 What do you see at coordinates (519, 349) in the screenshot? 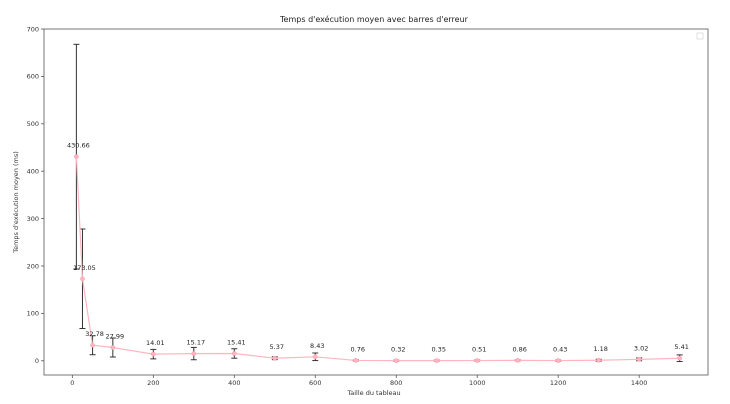
I see `data-label: 0.86` at bounding box center [519, 349].